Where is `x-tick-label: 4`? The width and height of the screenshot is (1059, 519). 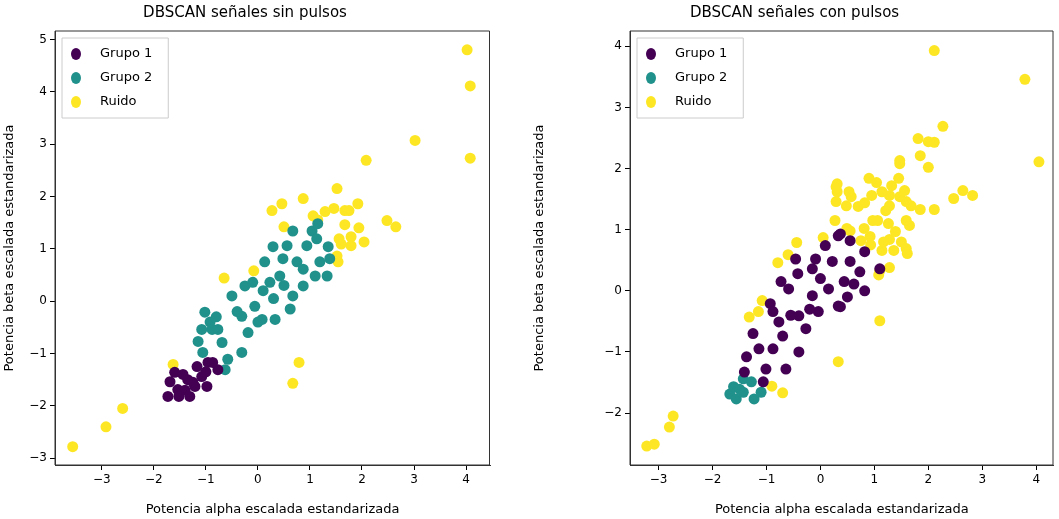
x-tick-label: 4 is located at coordinates (1036, 479).